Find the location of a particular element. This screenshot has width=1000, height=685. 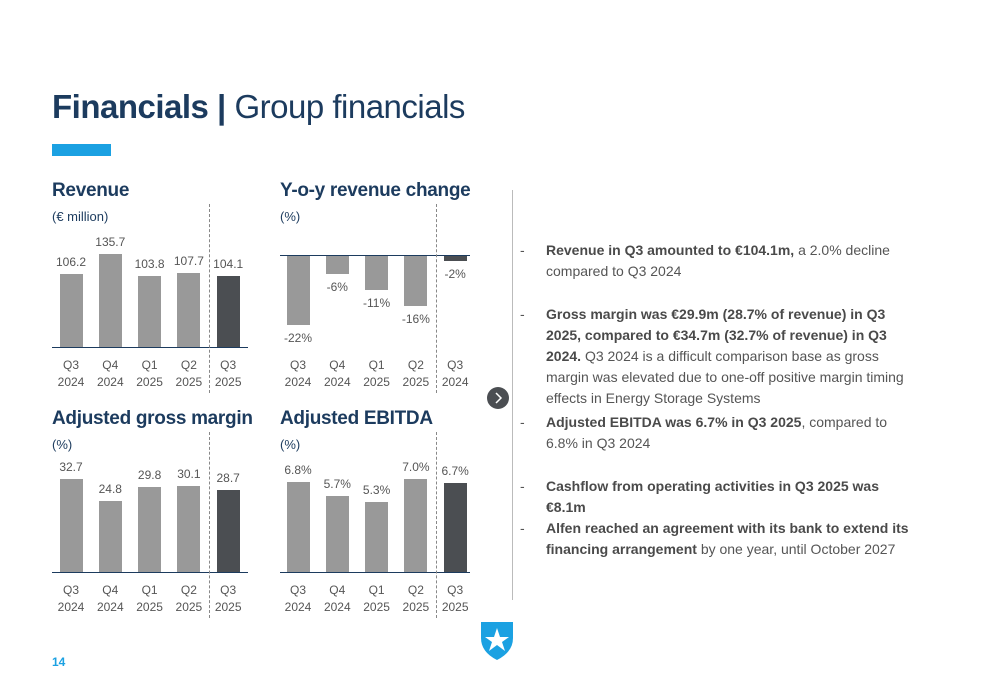

value-label: 135.7 is located at coordinates (110, 242).